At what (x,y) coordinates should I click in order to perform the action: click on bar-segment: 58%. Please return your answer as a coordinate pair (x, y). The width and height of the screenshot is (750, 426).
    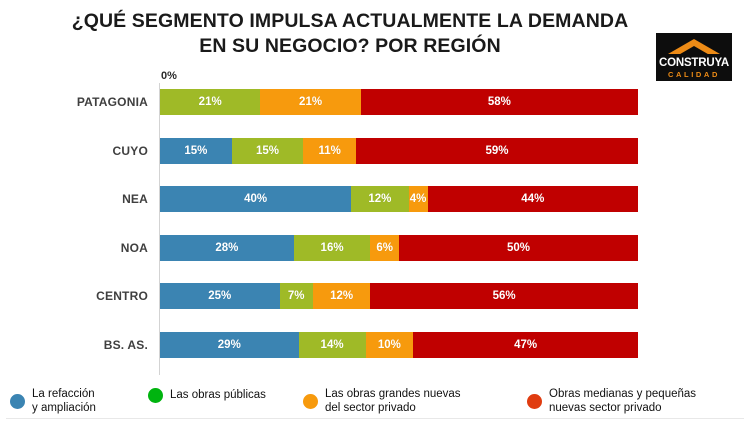
    Looking at the image, I should click on (499, 102).